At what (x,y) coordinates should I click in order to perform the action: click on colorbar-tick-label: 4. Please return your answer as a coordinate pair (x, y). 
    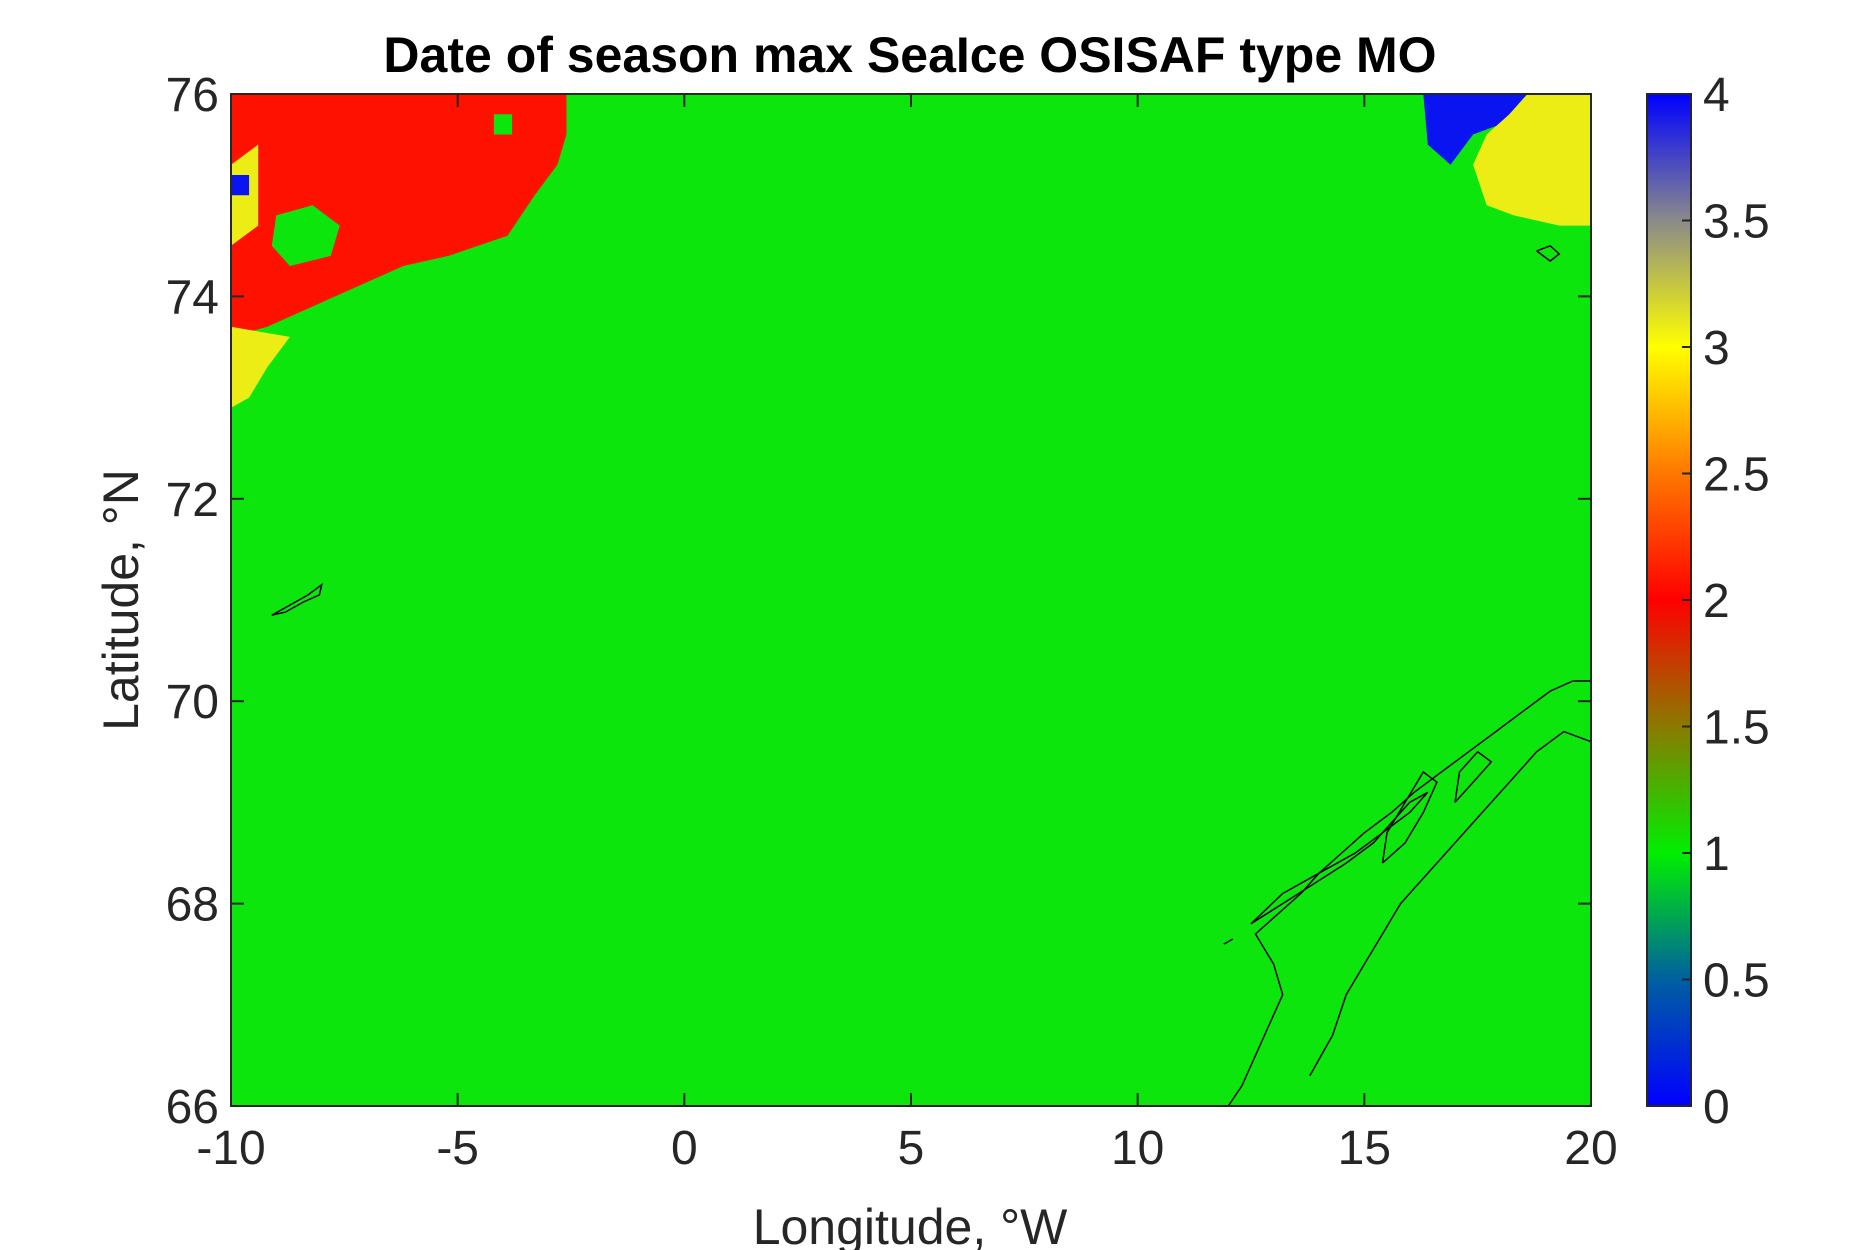
    Looking at the image, I should click on (1716, 95).